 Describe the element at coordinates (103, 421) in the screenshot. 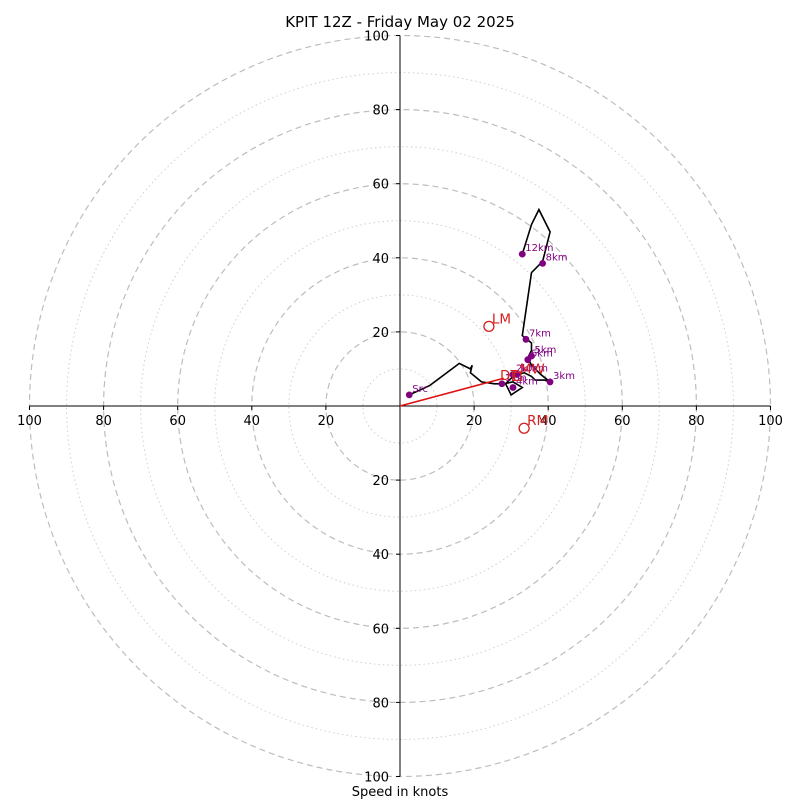

I see `x-tick-label-left: 80` at that location.